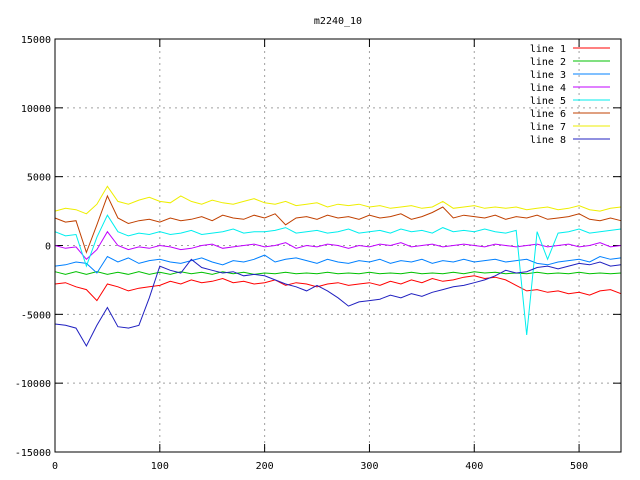 This screenshot has height=480, width=640. I want to click on y-tick-label: 5000, so click(39, 178).